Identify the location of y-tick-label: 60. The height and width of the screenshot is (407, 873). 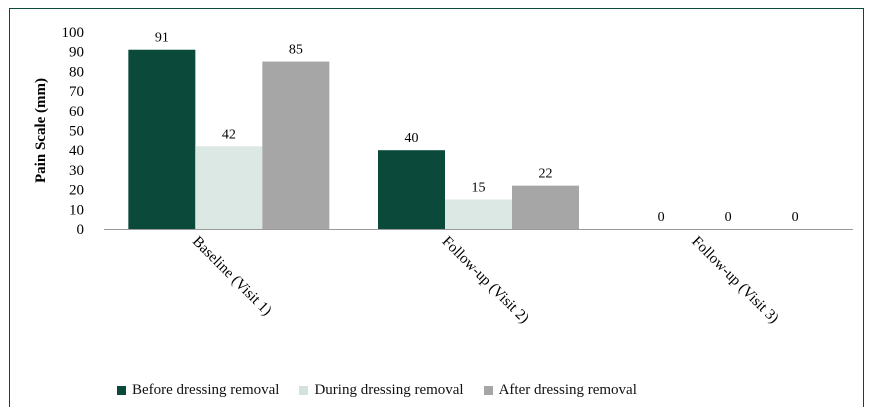
(76, 112).